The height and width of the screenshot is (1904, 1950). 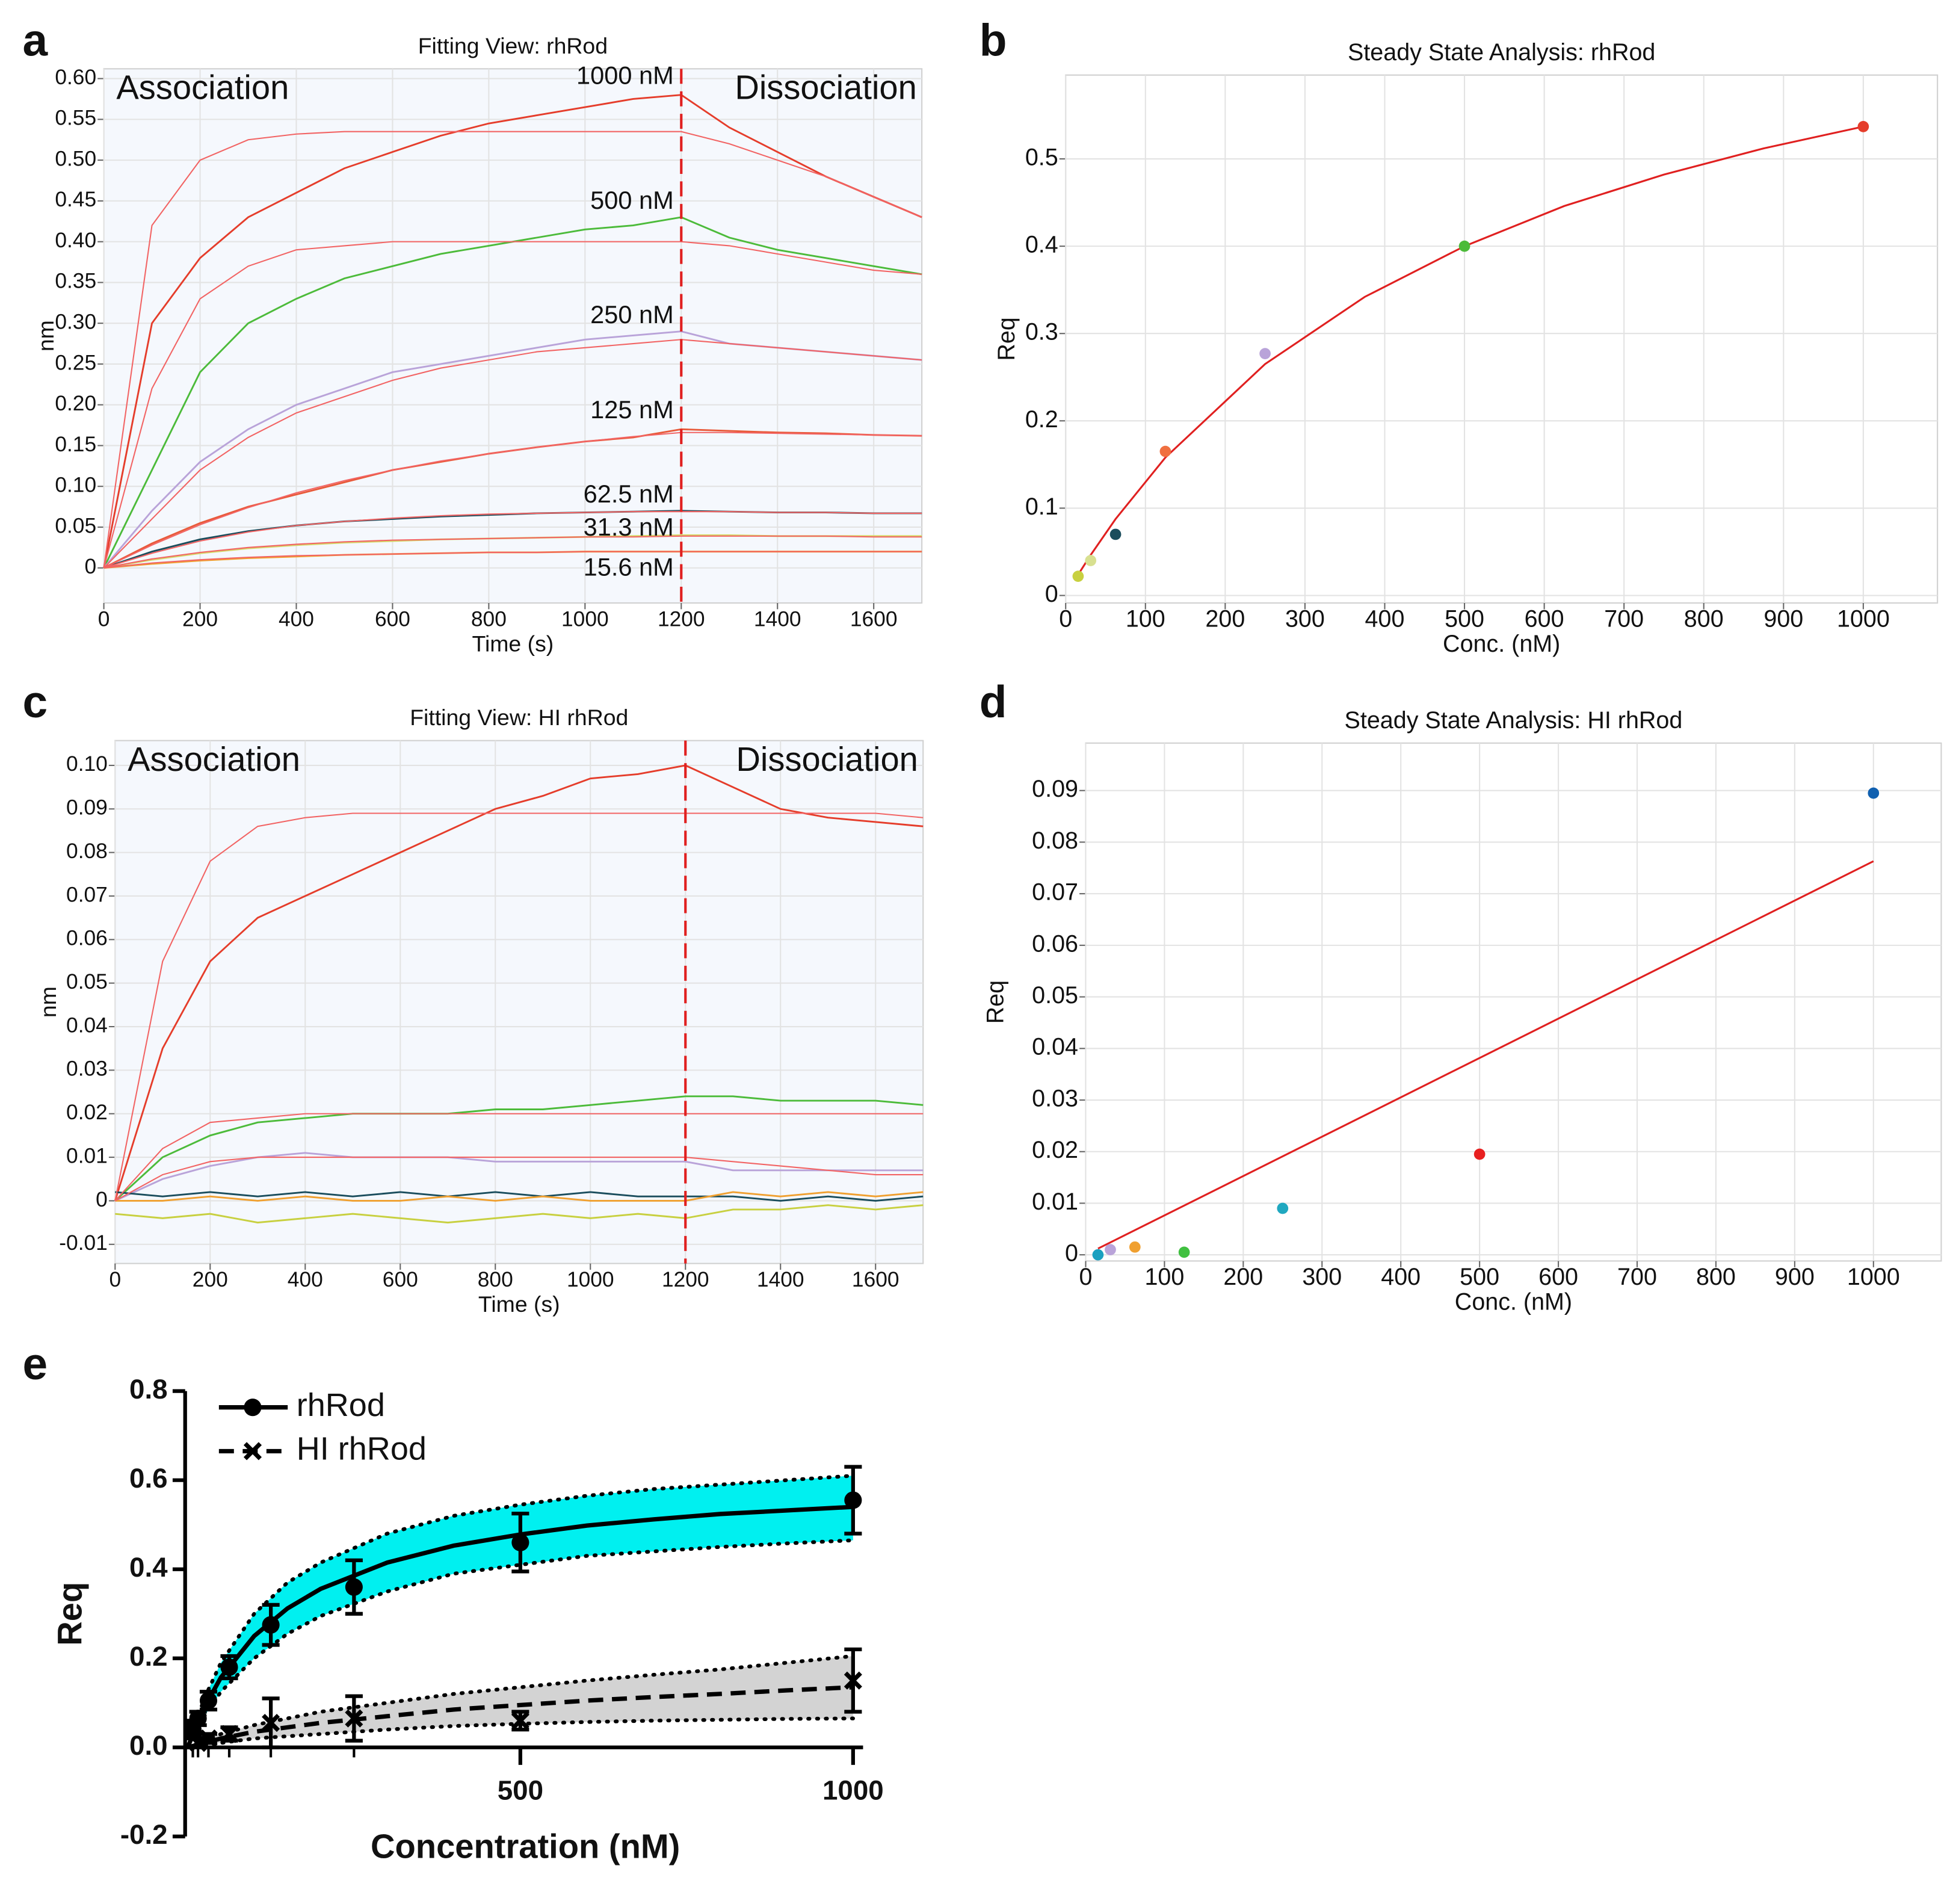 I want to click on y-tick-label: 0.40, so click(x=75, y=241).